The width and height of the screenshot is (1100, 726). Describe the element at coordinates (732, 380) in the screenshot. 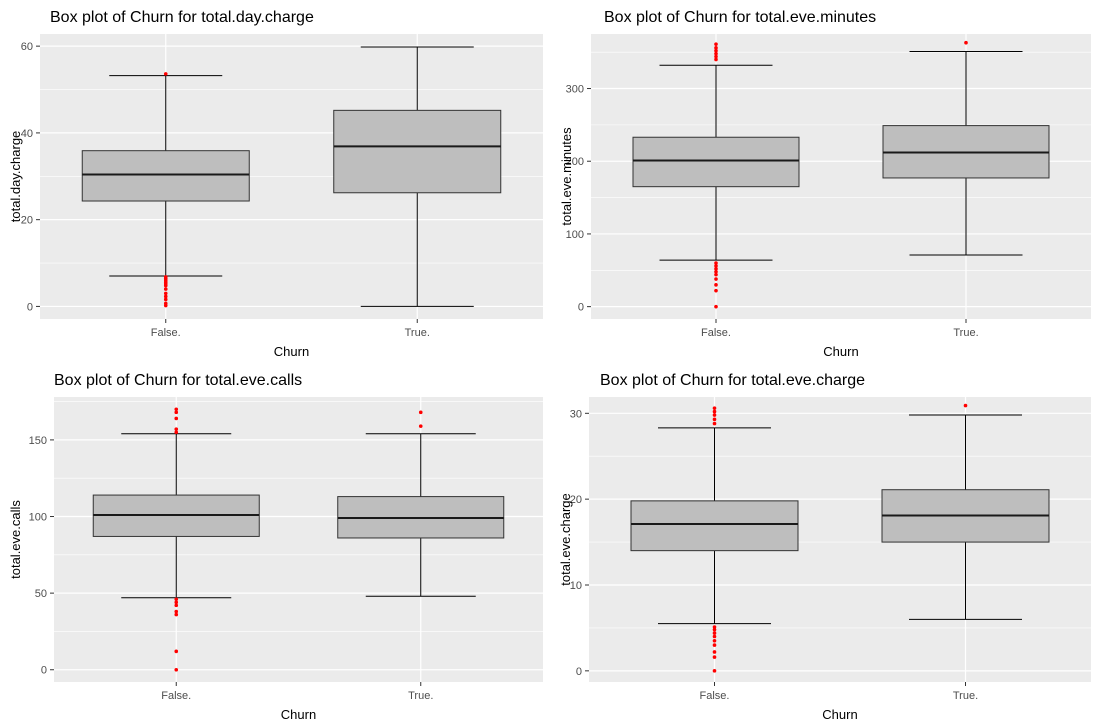

I see `chart-title: Box plot of Churn for total.eve.charge` at that location.